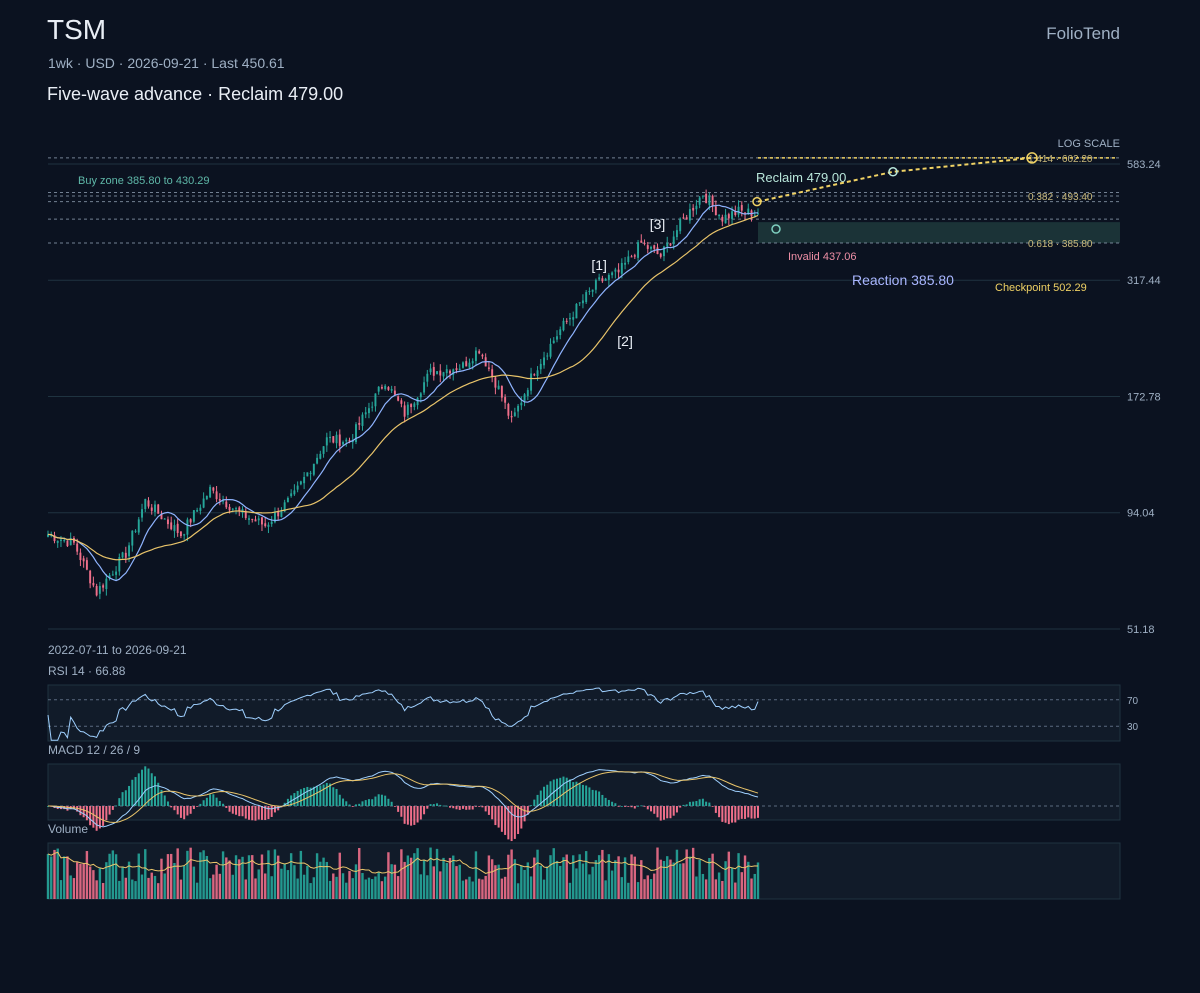 The height and width of the screenshot is (993, 1200). I want to click on reclaim-label: Reclaim 479.00, so click(801, 177).